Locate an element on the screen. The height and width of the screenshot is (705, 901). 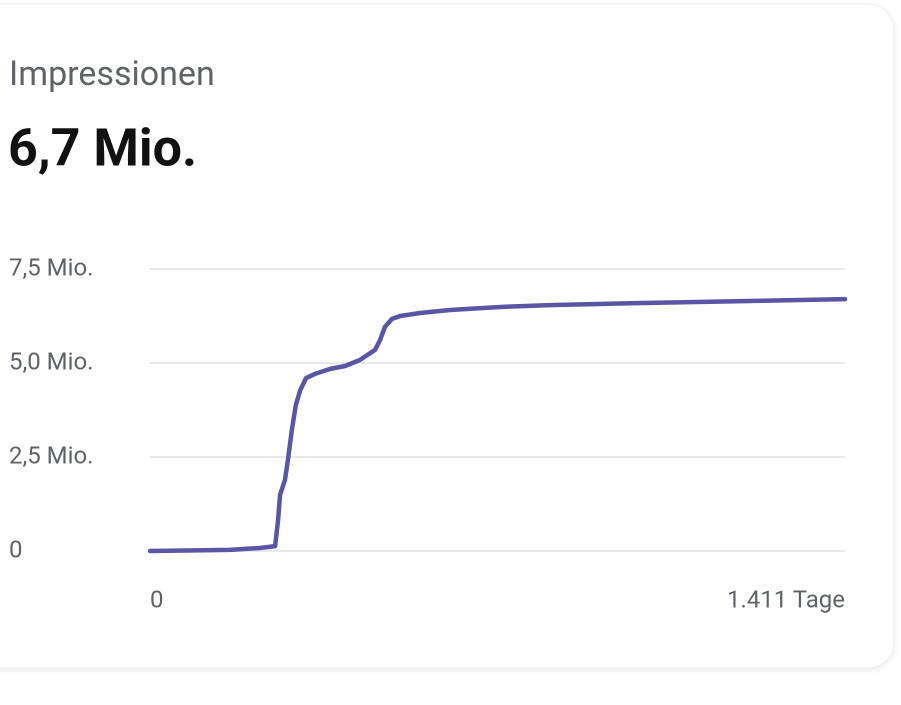
x-tick-label: 0 is located at coordinates (157, 599).